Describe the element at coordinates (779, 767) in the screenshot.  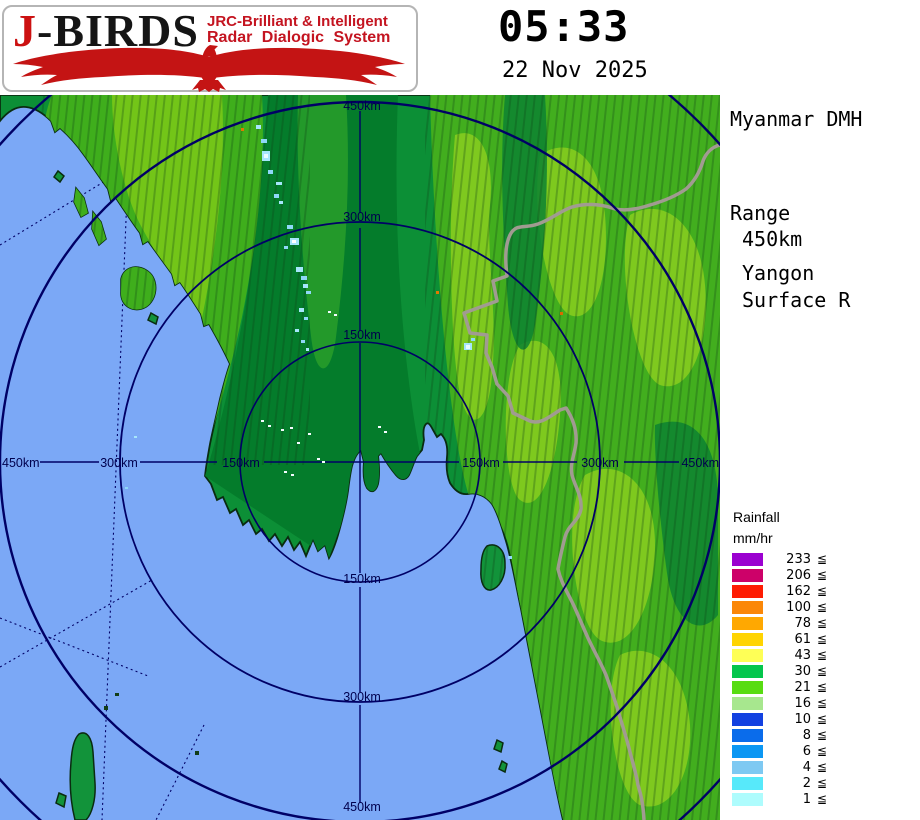
I see `legend-row: 4 ≦` at that location.